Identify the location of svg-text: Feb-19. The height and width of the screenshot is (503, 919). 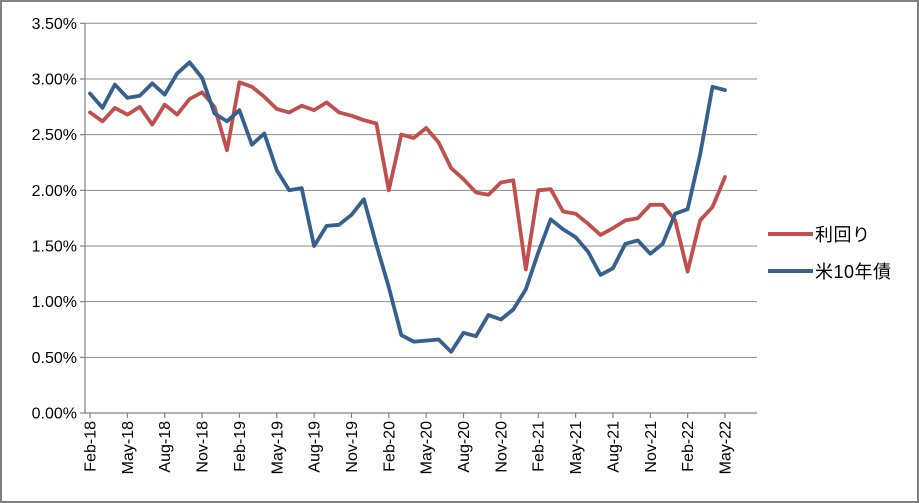
(240, 446).